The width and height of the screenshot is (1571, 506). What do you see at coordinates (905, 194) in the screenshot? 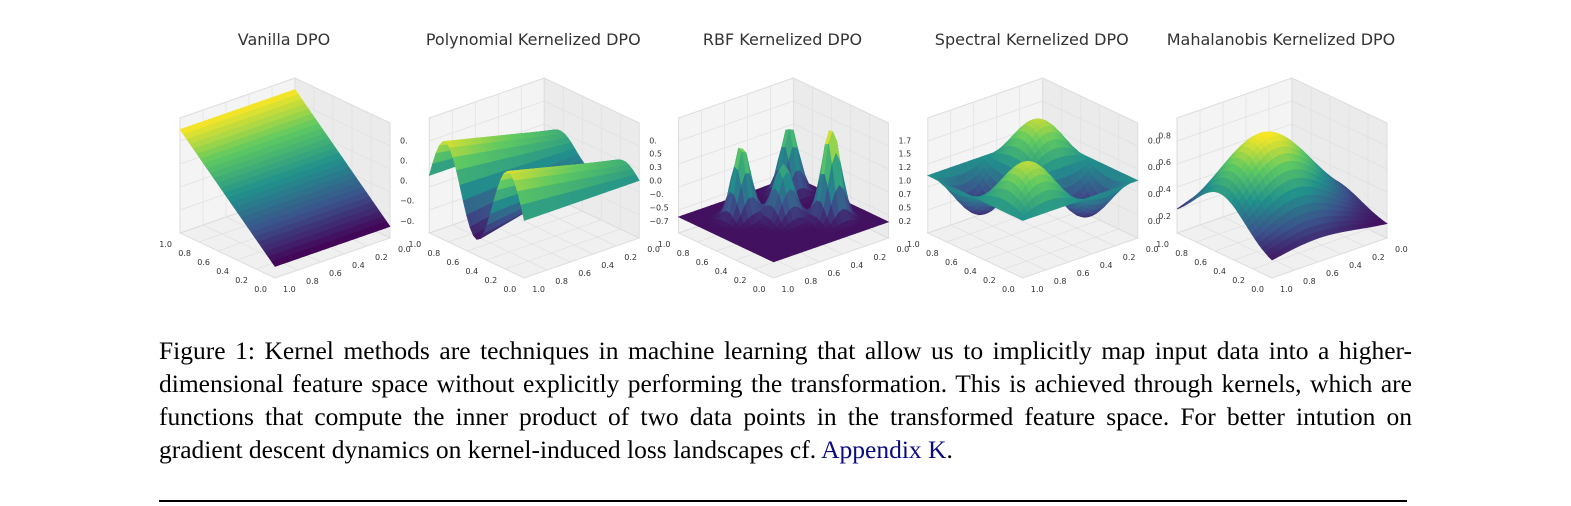
I see `z-tick-label: 0.7` at bounding box center [905, 194].